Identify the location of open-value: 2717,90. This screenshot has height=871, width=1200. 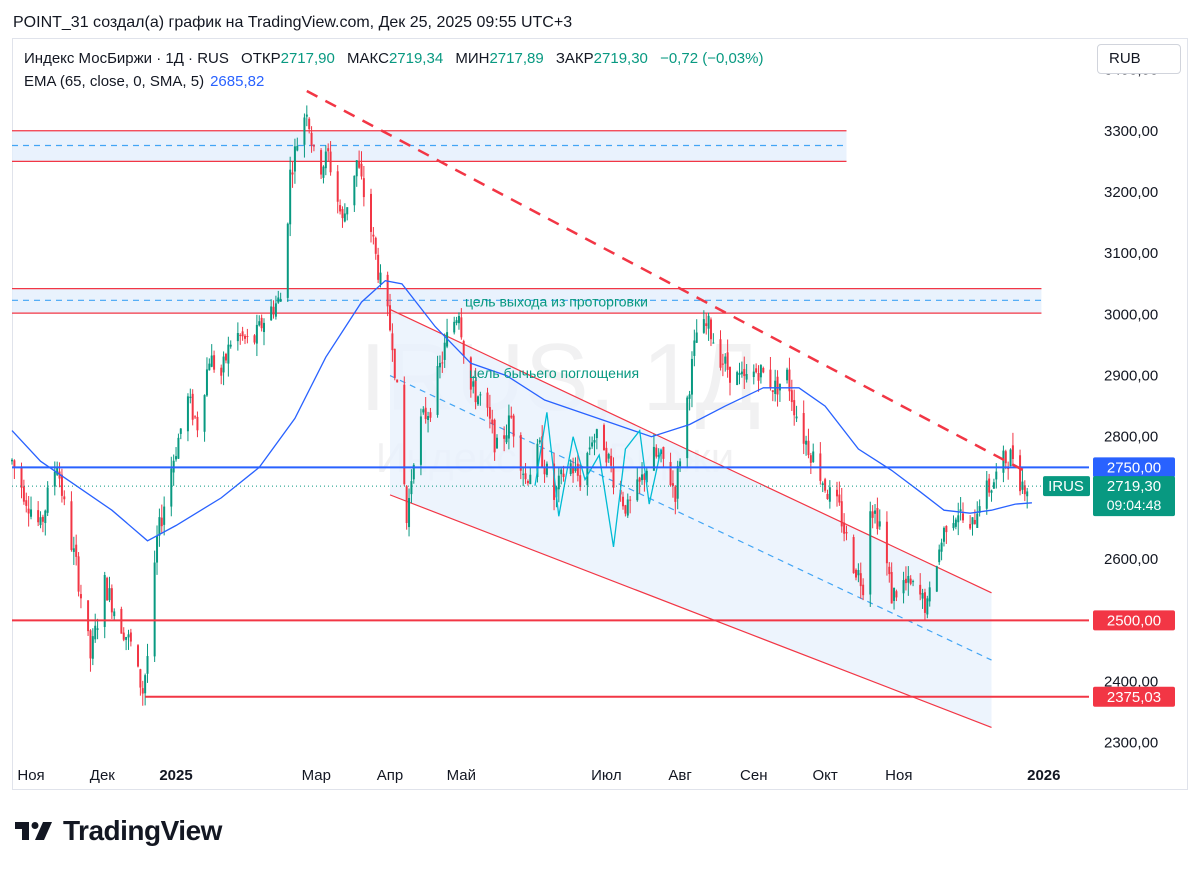
(307, 58).